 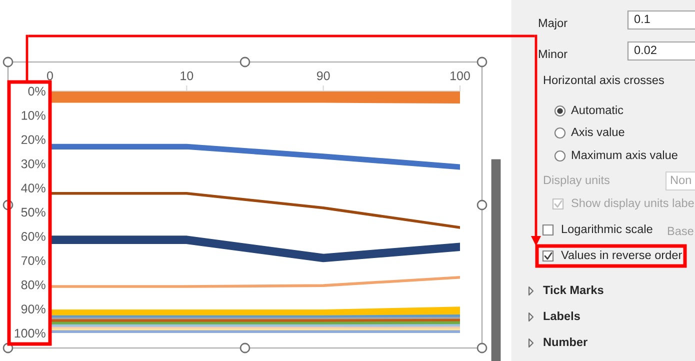 I want to click on y-tick-label: 70%, so click(x=33, y=261).